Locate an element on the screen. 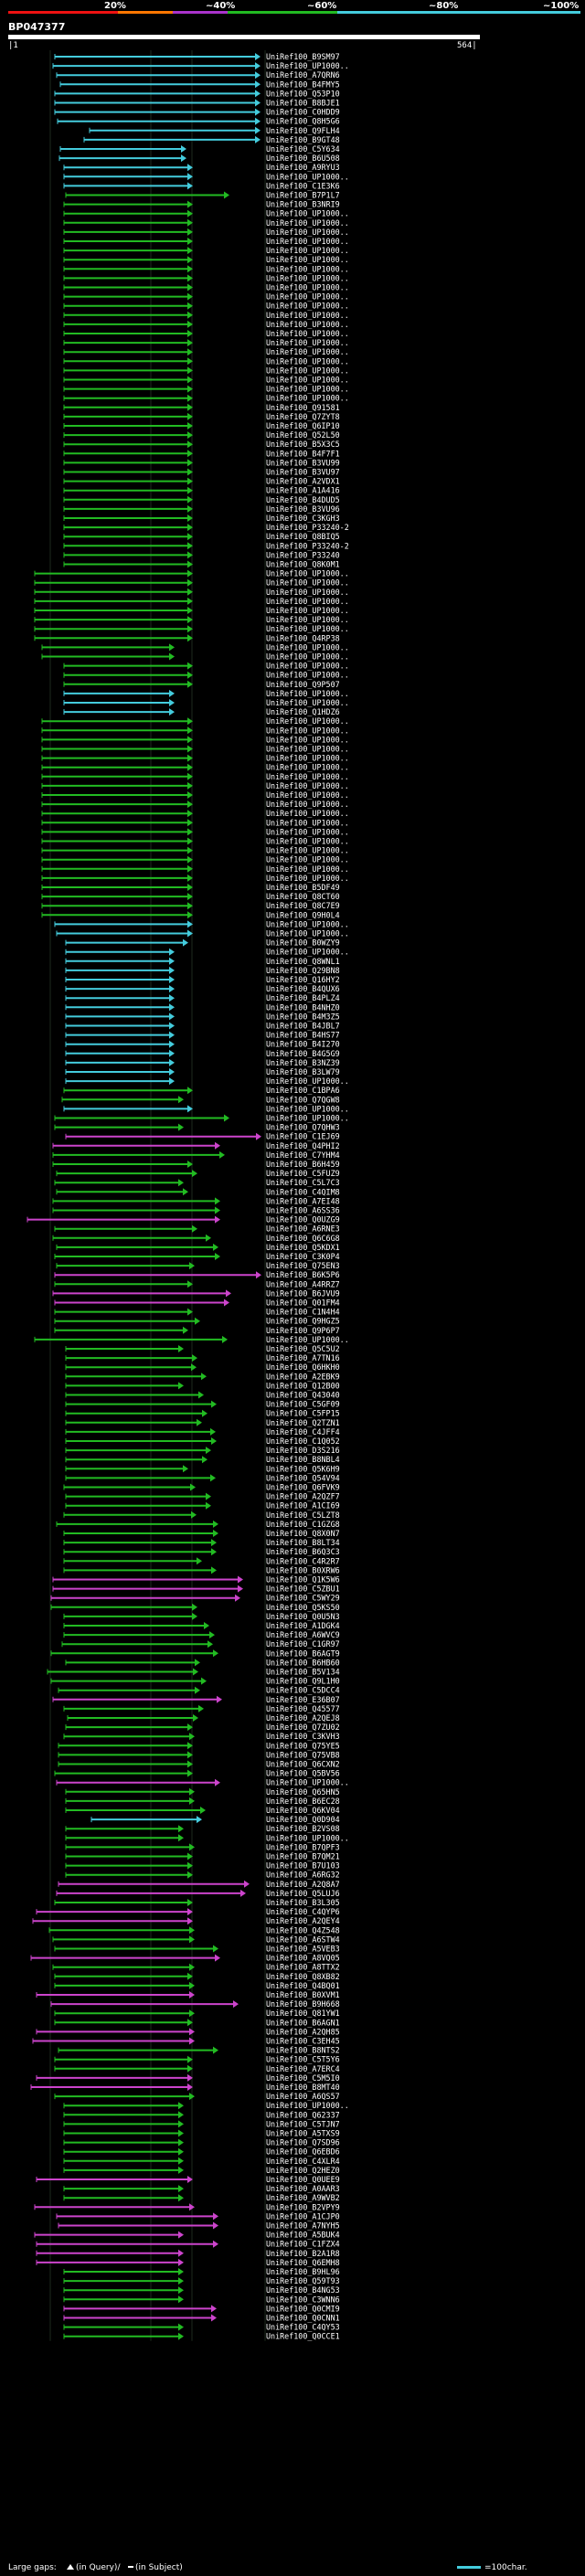 This screenshot has height=2576, width=585. hit-label: UniRef100_Q8X0N7 is located at coordinates (303, 1533).